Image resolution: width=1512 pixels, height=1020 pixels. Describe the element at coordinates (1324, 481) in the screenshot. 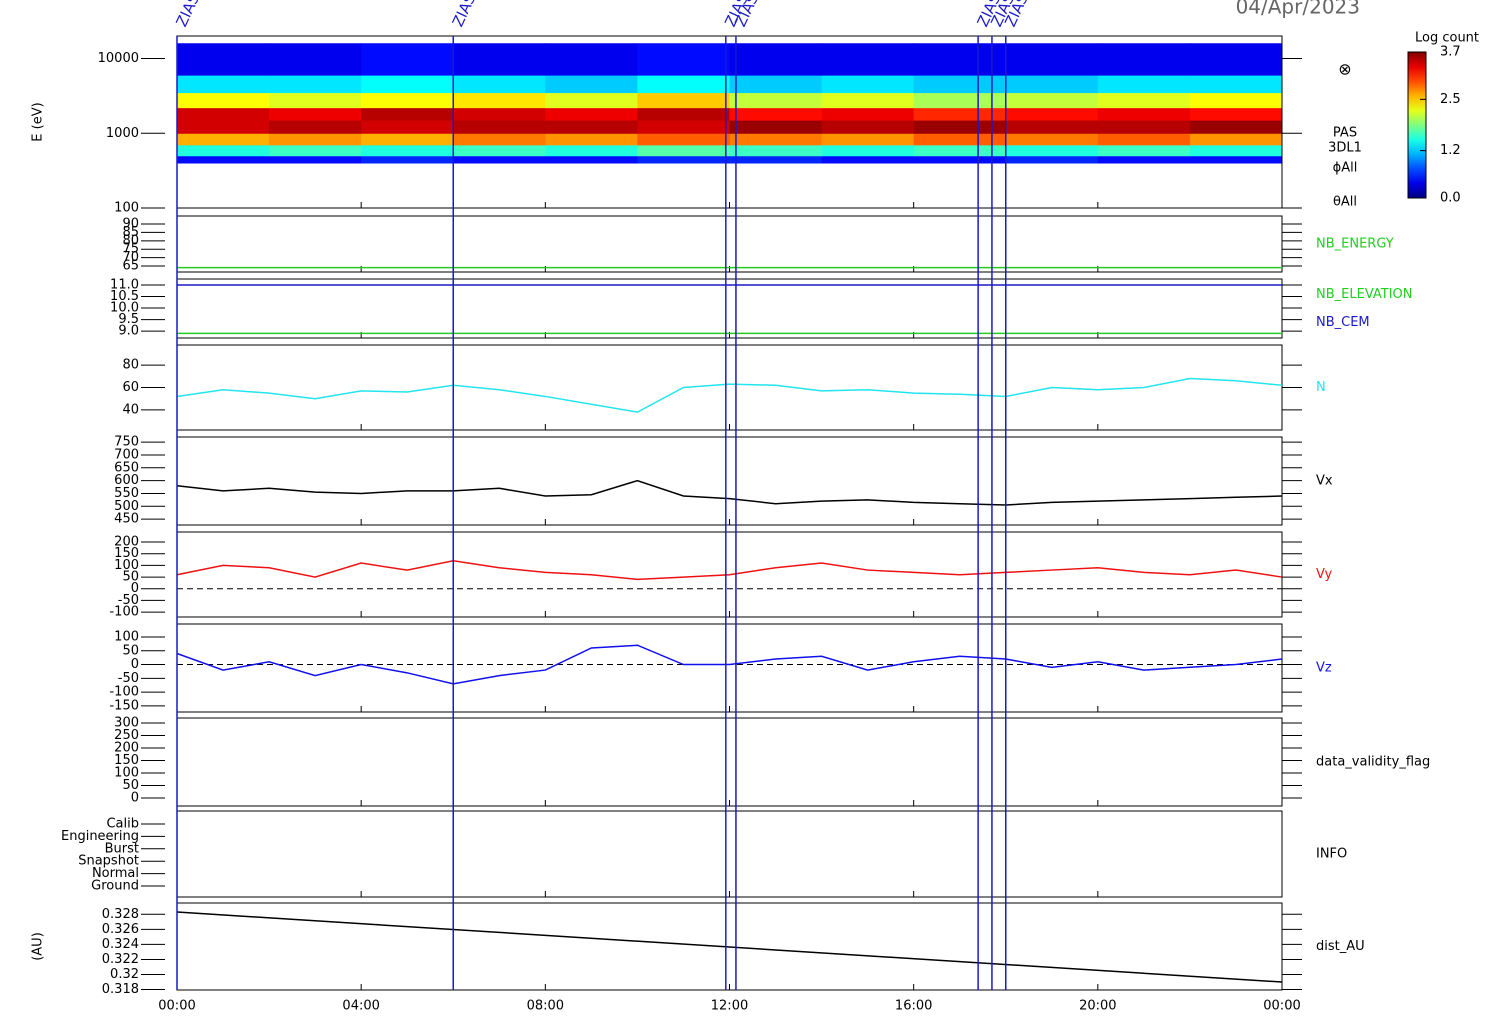

I see `series-label: Vx` at that location.